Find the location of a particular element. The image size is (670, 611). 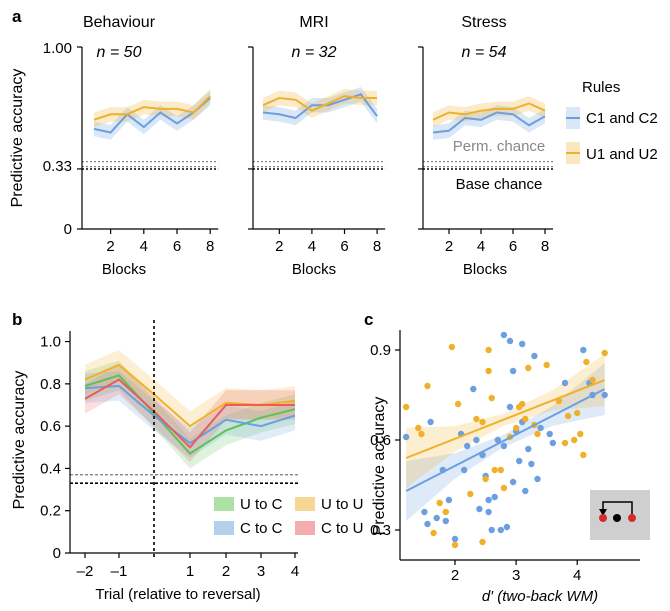

b-xtick-label-3: 2 is located at coordinates (226, 571).